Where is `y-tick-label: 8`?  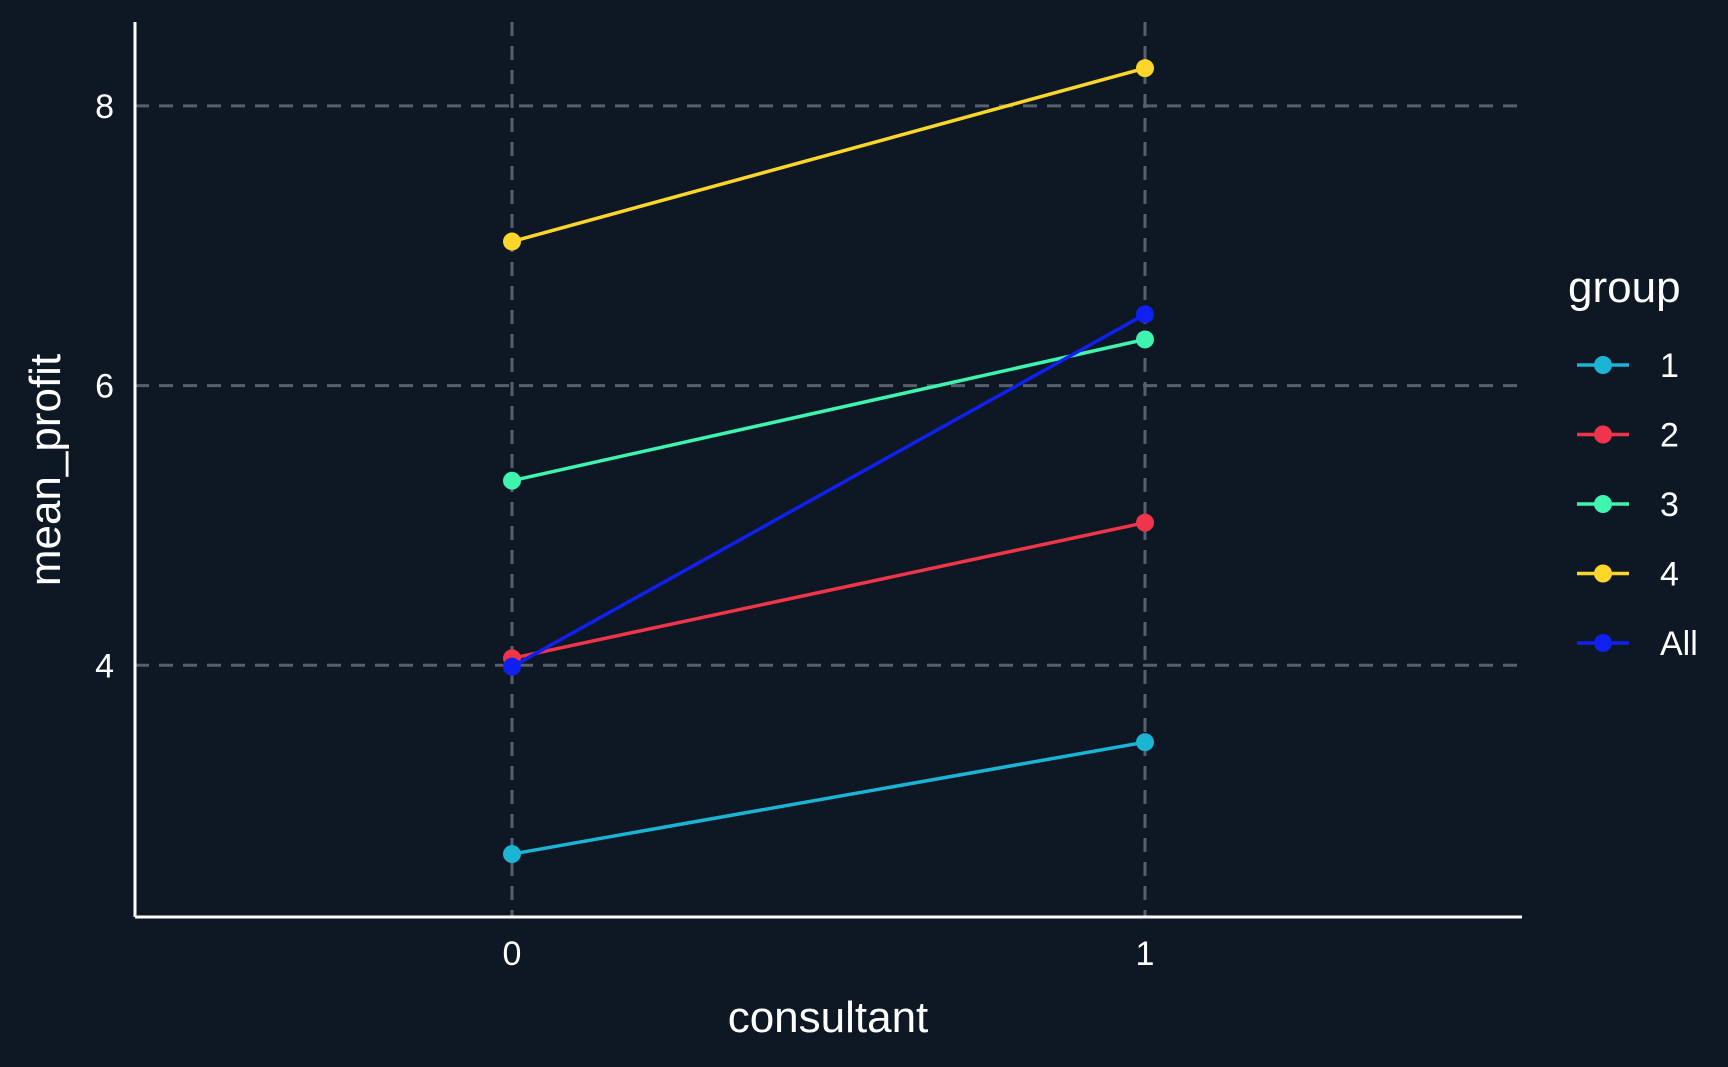 y-tick-label: 8 is located at coordinates (104, 107).